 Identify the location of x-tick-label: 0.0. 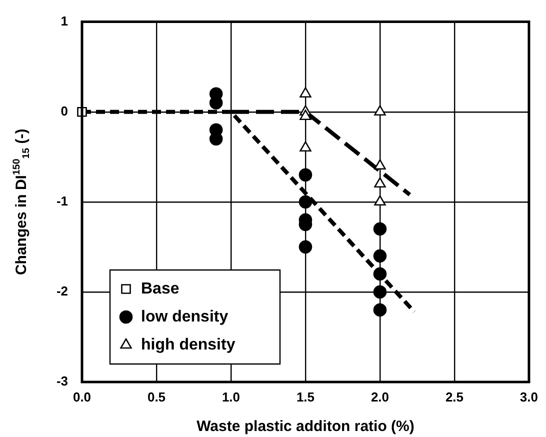
(82, 396).